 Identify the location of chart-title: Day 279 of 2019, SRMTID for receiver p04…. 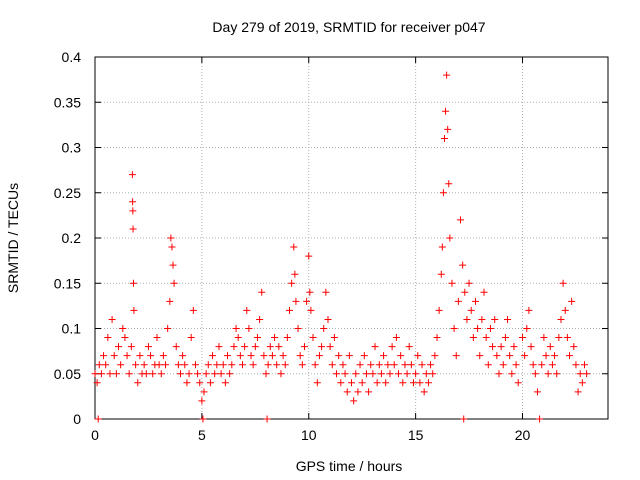
(348, 27).